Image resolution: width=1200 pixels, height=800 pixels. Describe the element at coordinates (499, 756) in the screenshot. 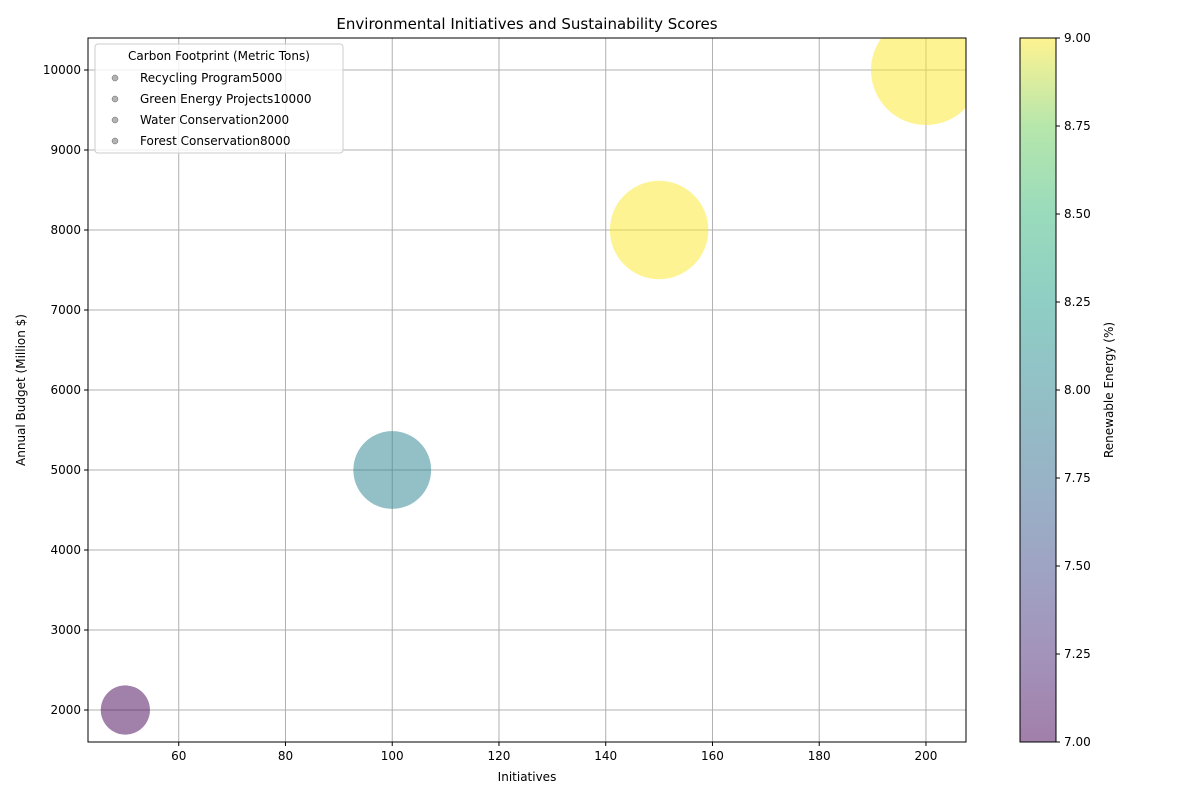

I see `x-tick-label: 120` at that location.